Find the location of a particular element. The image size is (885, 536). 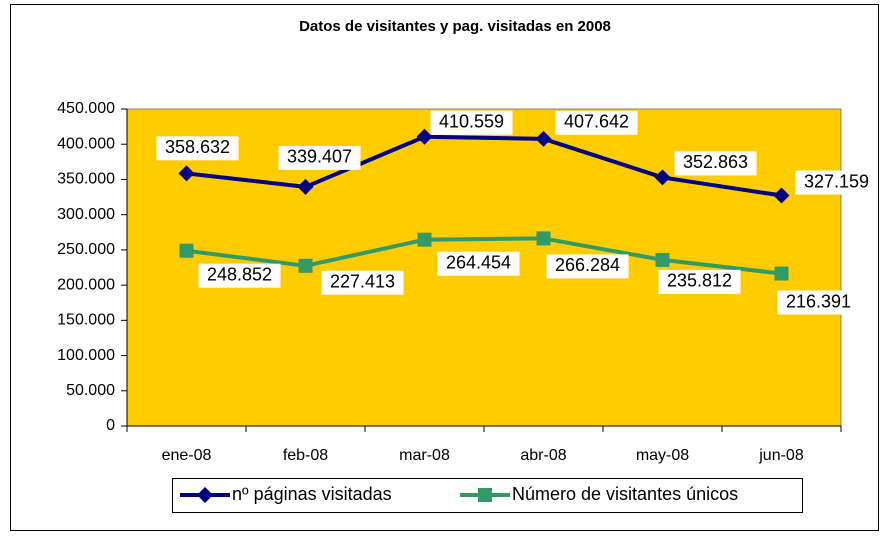

y-tick-label: 300.000 is located at coordinates (86, 214).